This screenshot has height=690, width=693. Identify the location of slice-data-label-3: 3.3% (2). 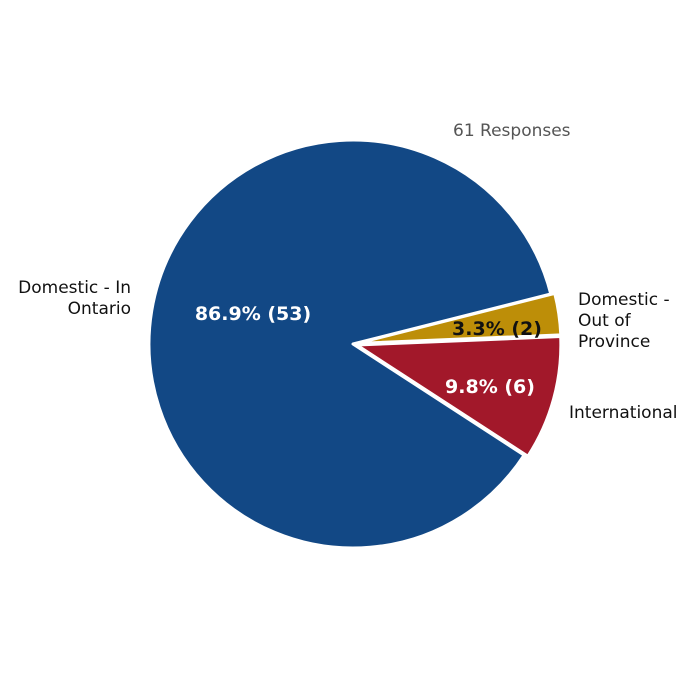
(497, 329).